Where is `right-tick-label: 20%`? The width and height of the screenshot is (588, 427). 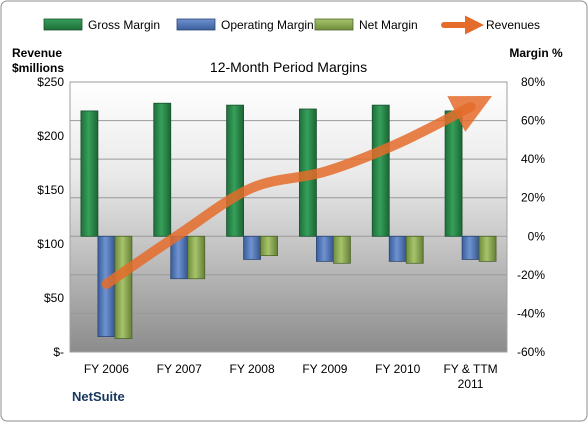 right-tick-label: 20% is located at coordinates (533, 198).